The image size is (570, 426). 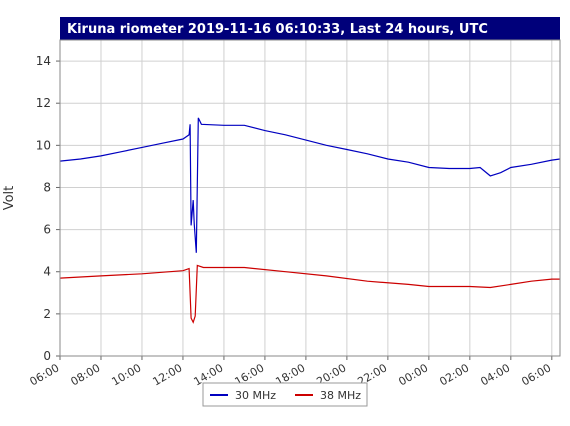 I want to click on x-tick-label: 00:00, so click(x=413, y=374).